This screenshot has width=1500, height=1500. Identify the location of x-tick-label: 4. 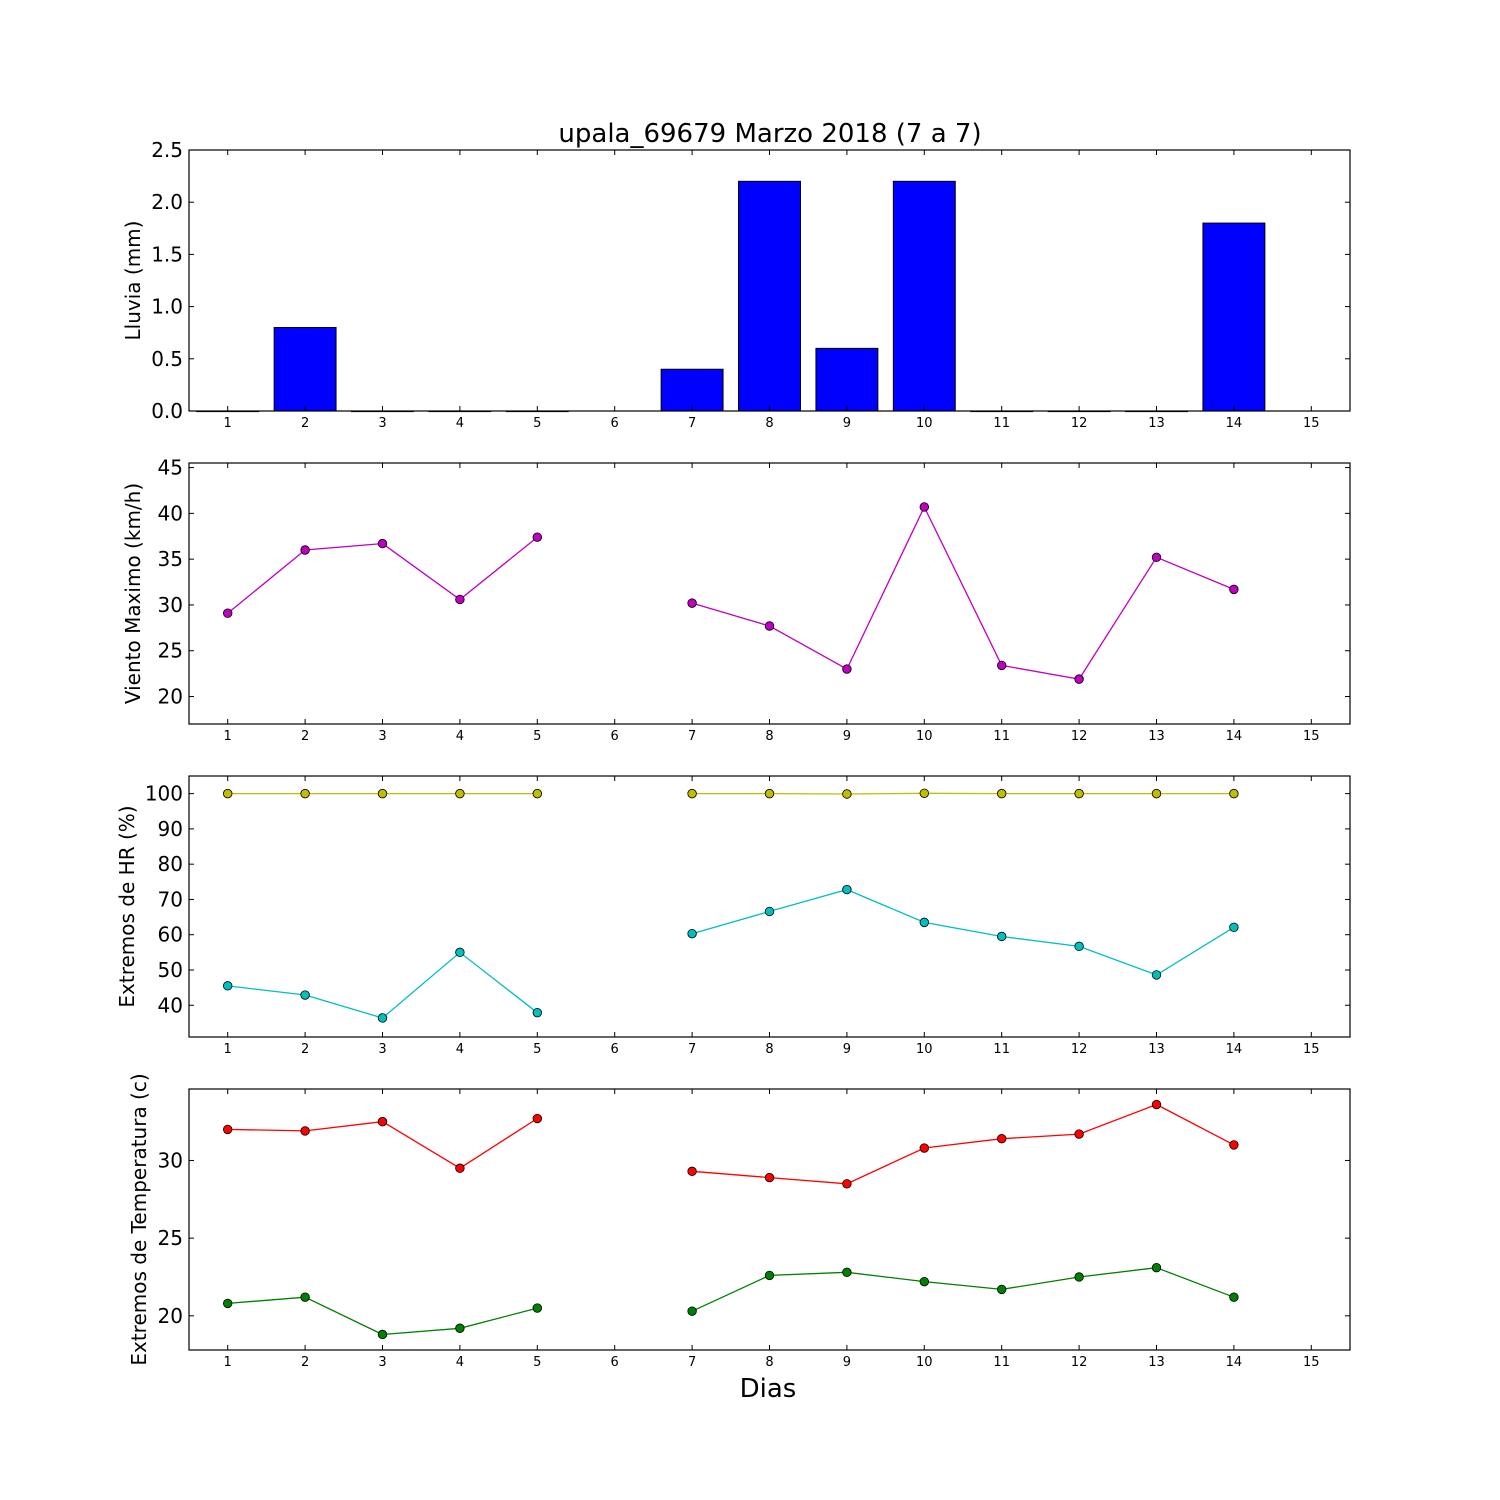
(460, 736).